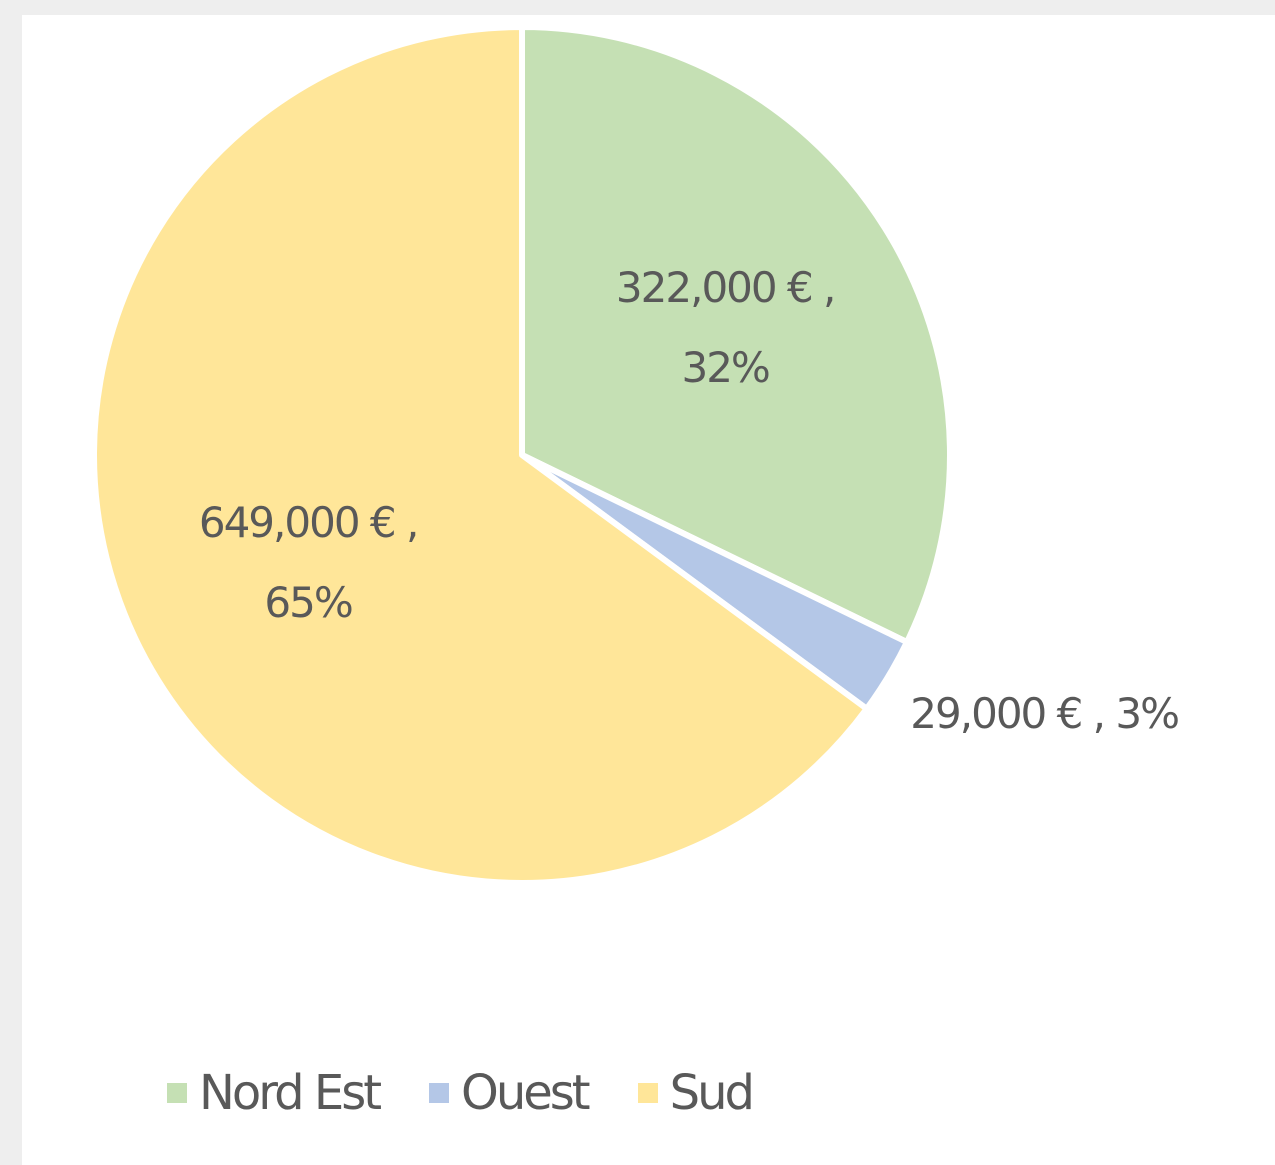 The width and height of the screenshot is (1275, 1165). Describe the element at coordinates (712, 1093) in the screenshot. I see `legend-label: Sud` at that location.